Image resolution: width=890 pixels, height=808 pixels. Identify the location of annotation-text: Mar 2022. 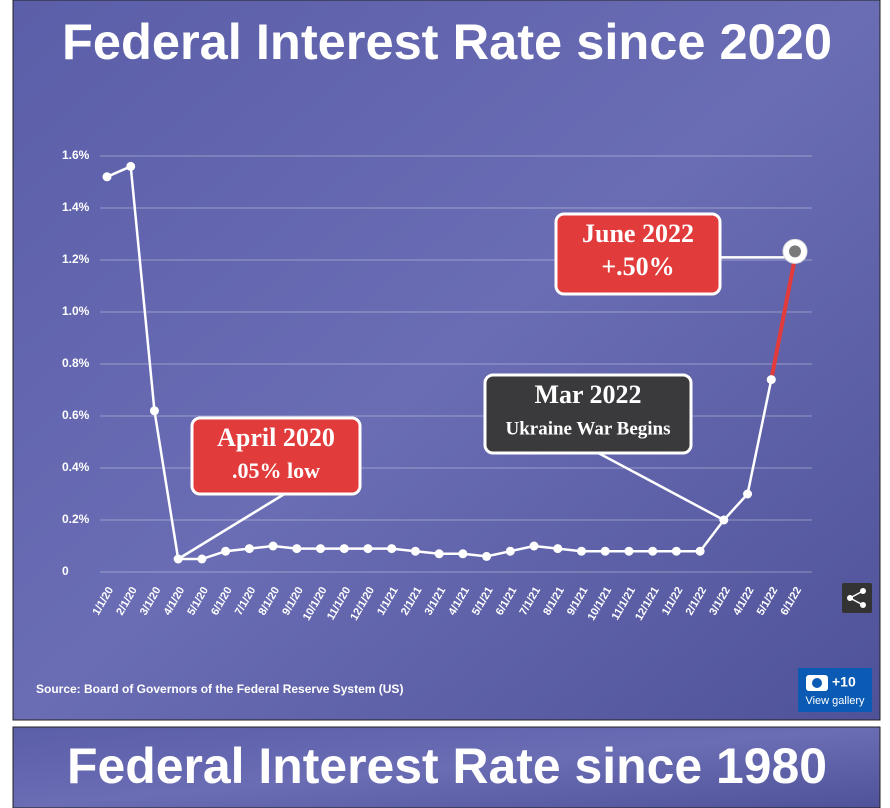
(587, 394).